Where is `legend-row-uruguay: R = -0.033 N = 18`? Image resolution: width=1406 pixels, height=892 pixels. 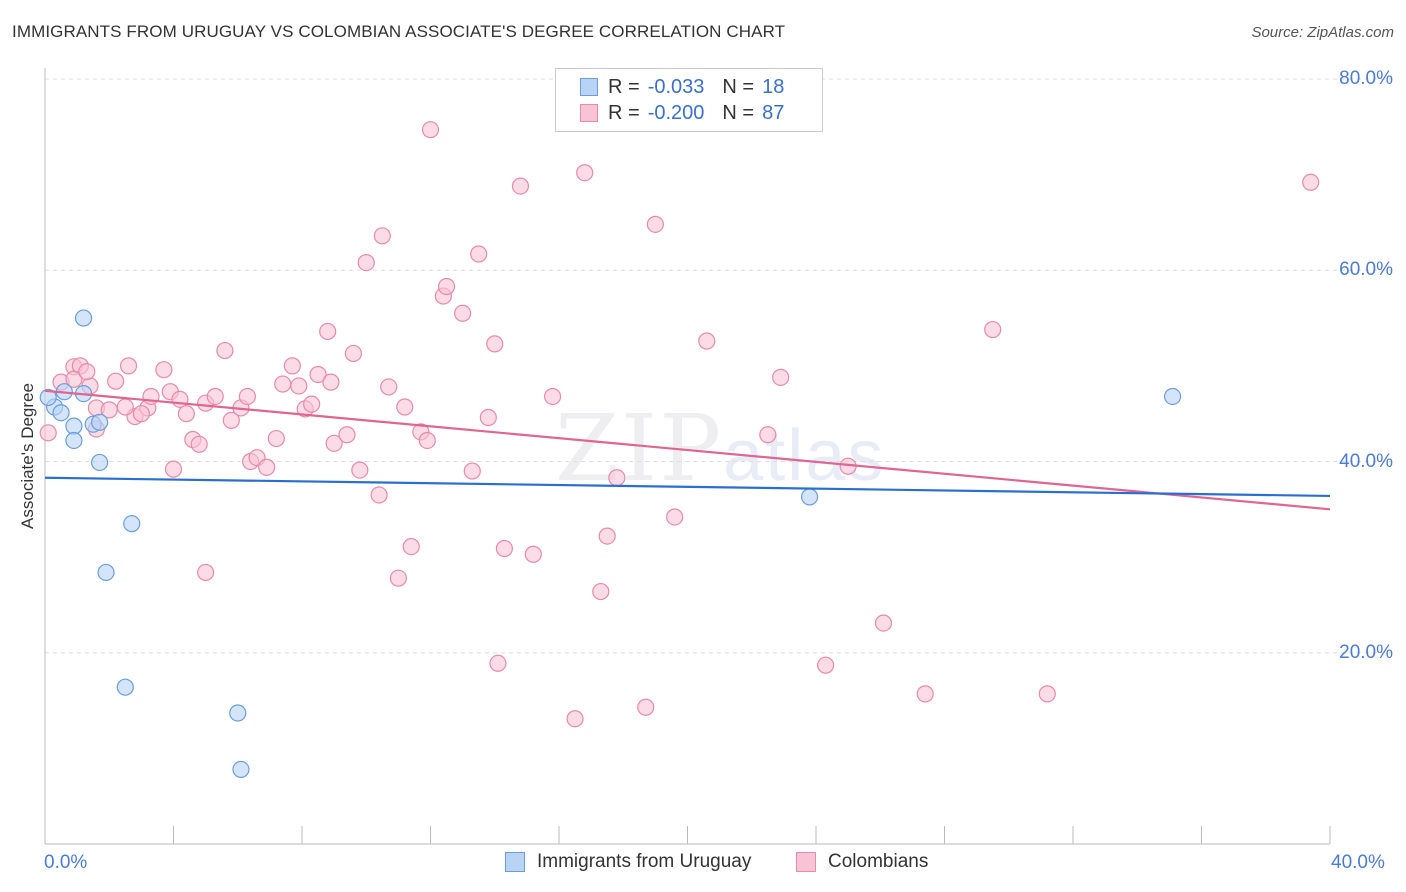
legend-row-uruguay: R = -0.033 N = 18 is located at coordinates (682, 87).